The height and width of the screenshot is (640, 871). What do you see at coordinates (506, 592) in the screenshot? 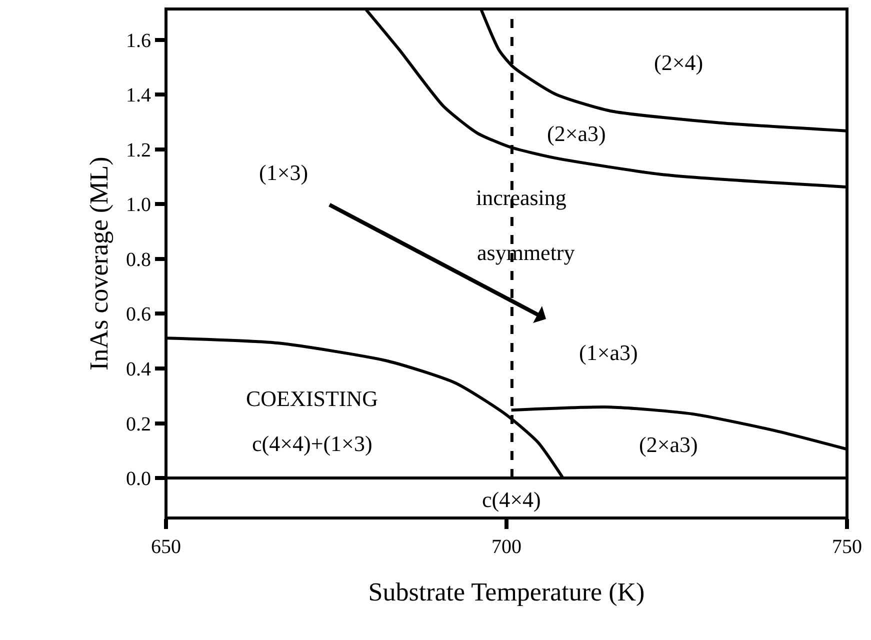
I see `x-axis-title: Substrate Temperature (K)` at bounding box center [506, 592].